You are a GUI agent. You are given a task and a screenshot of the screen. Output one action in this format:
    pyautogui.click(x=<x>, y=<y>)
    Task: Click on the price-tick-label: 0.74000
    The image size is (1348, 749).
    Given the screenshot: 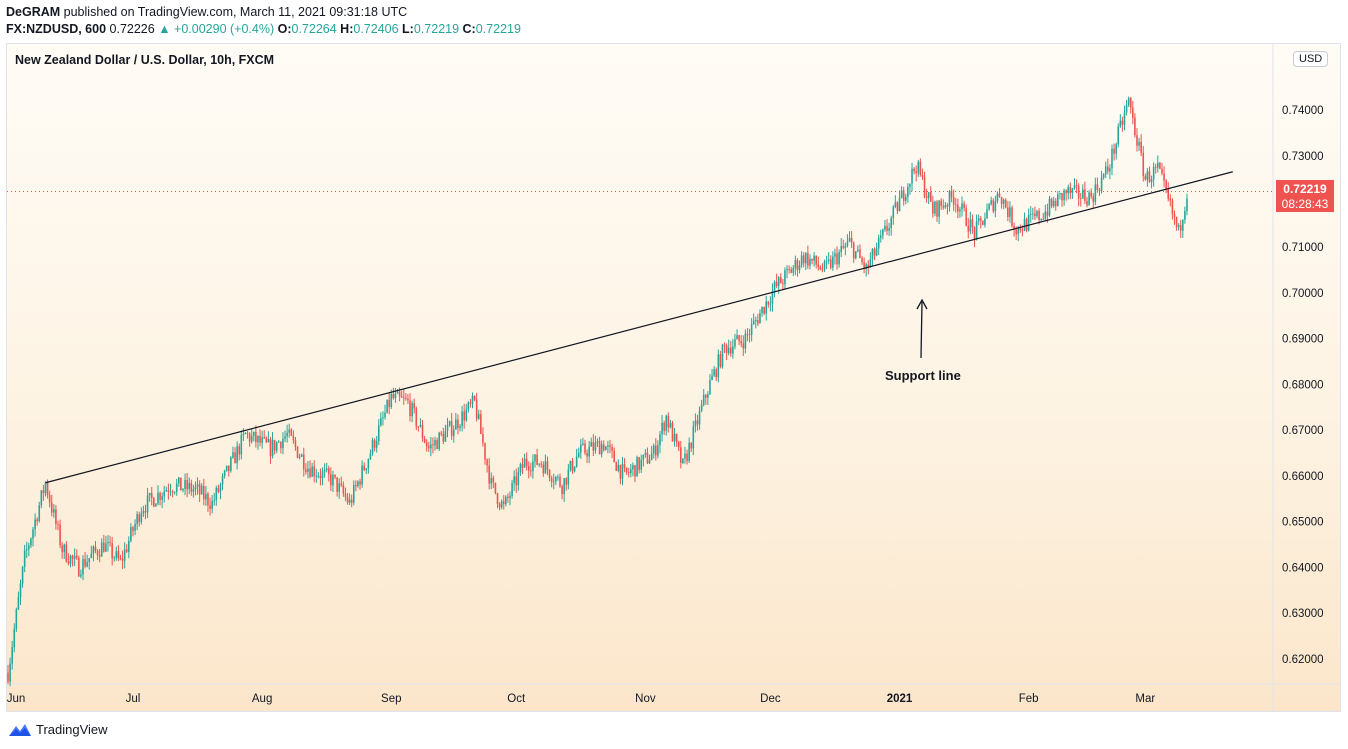 What is the action you would take?
    pyautogui.click(x=1303, y=111)
    